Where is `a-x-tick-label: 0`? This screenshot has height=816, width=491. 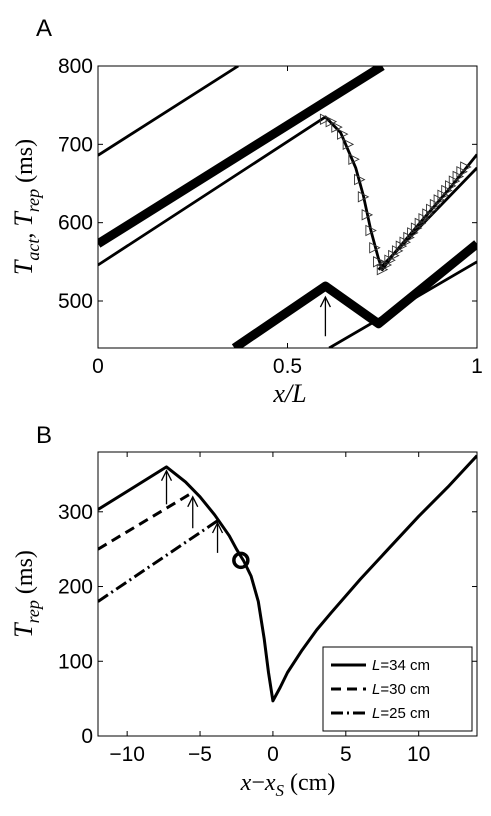
a-x-tick-label: 0 is located at coordinates (98, 366).